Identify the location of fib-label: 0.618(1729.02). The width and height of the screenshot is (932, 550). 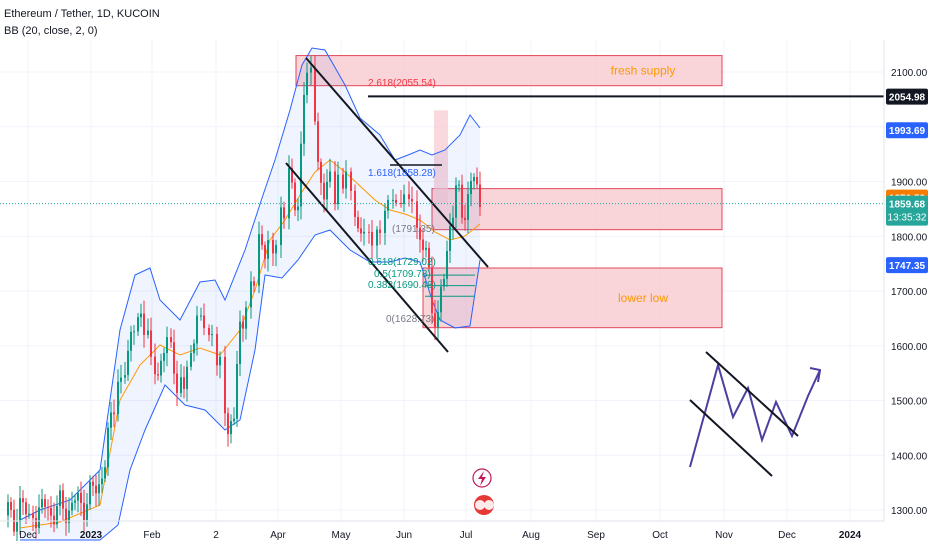
(402, 262).